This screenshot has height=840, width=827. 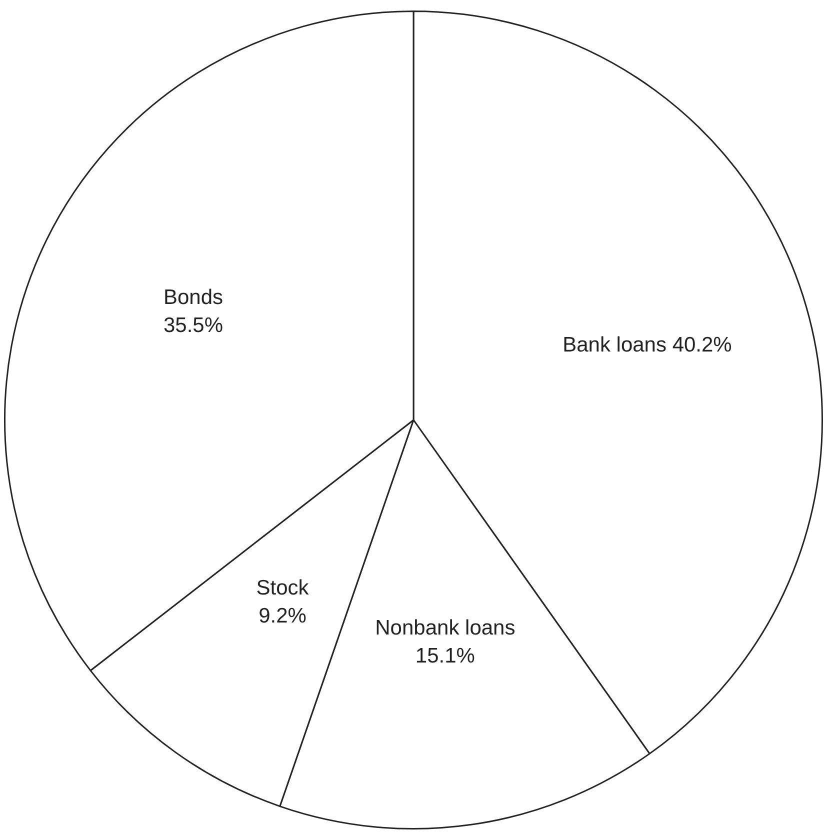 I want to click on slice-label: Nonbank loans, so click(x=445, y=628).